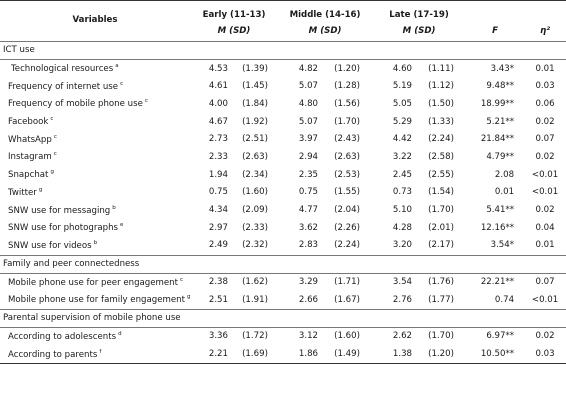 The image size is (566, 407). I want to click on mean-early: 1.94, so click(218, 174).